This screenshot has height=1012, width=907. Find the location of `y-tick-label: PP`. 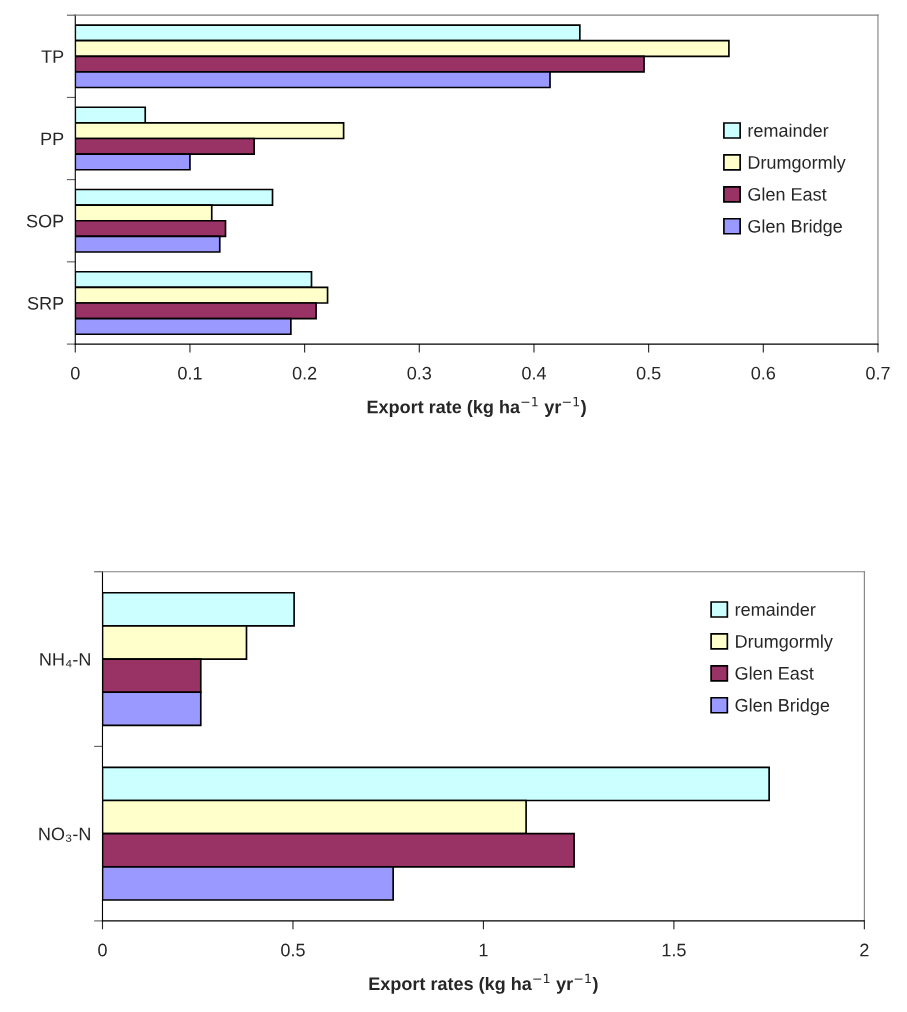

y-tick-label: PP is located at coordinates (52, 139).